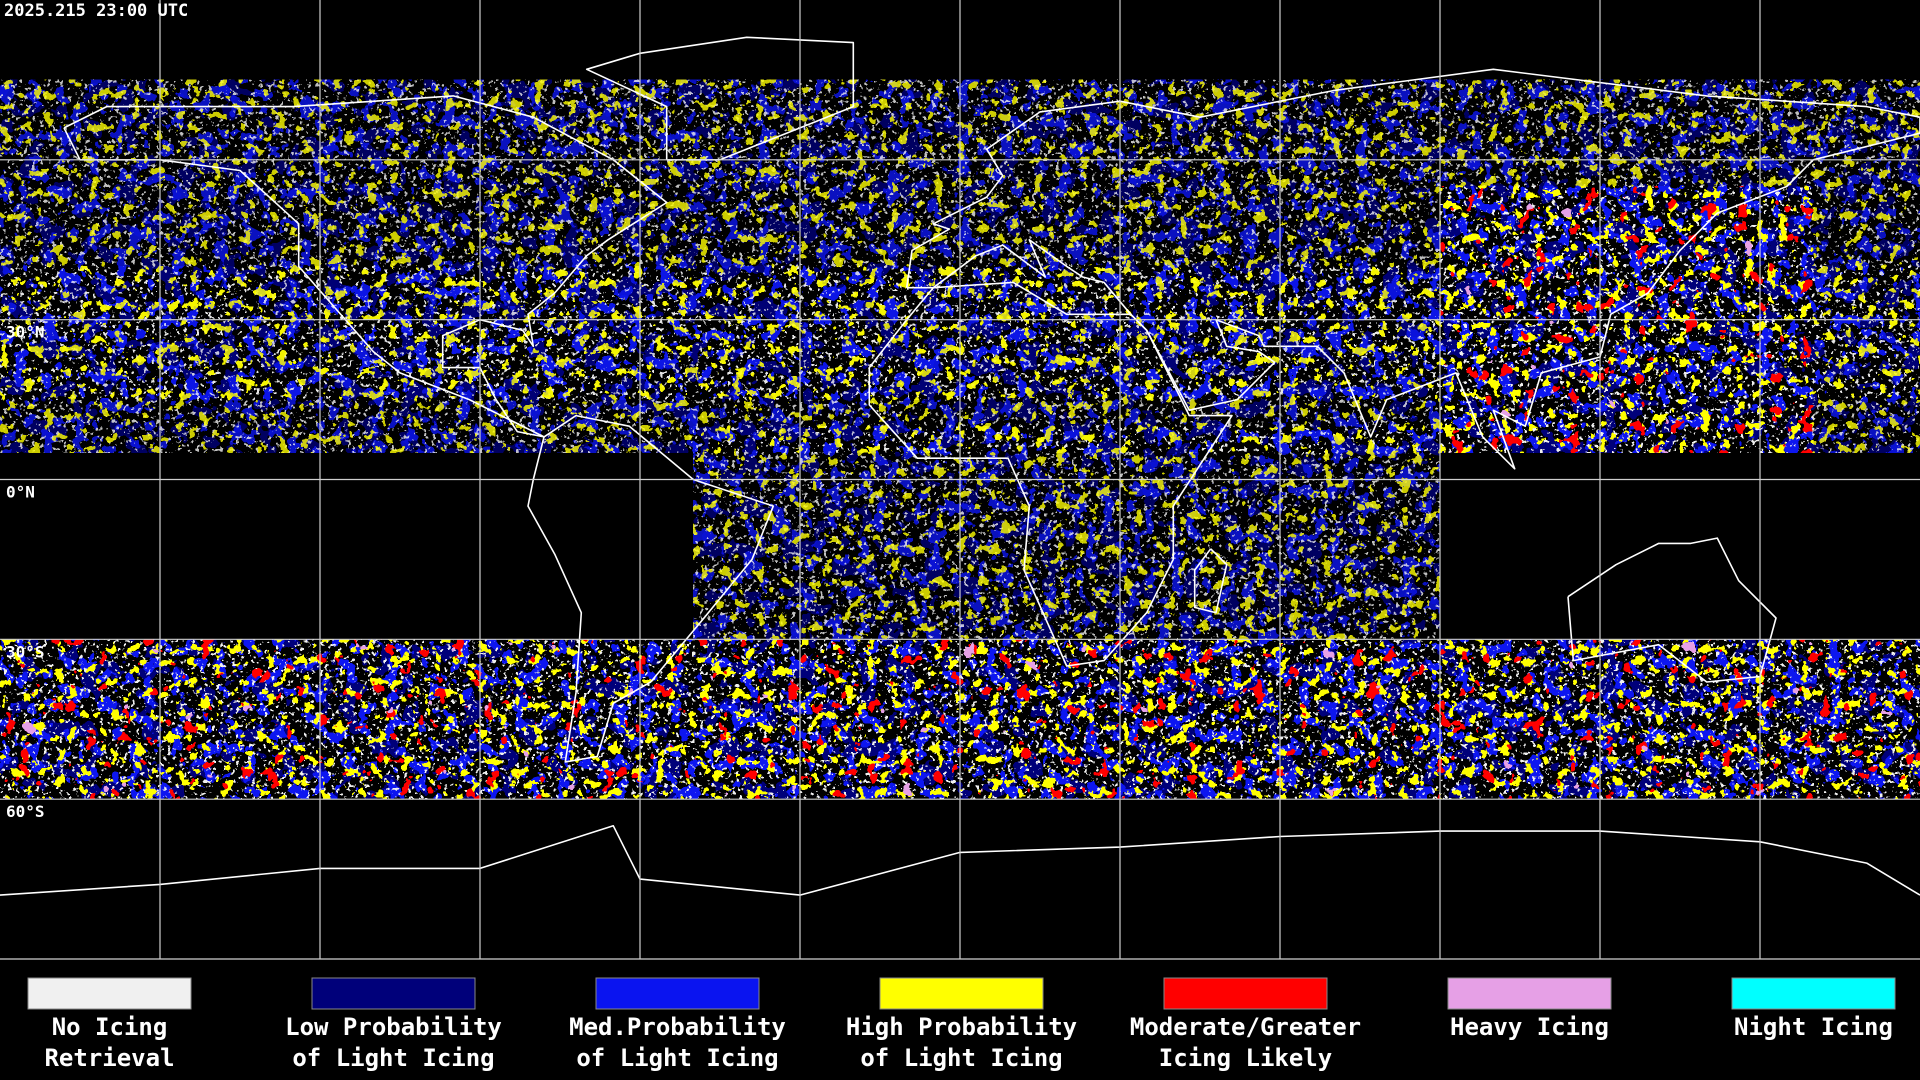 The image size is (1920, 1080). Describe the element at coordinates (110, 1027) in the screenshot. I see `legend-label: No Icing` at that location.